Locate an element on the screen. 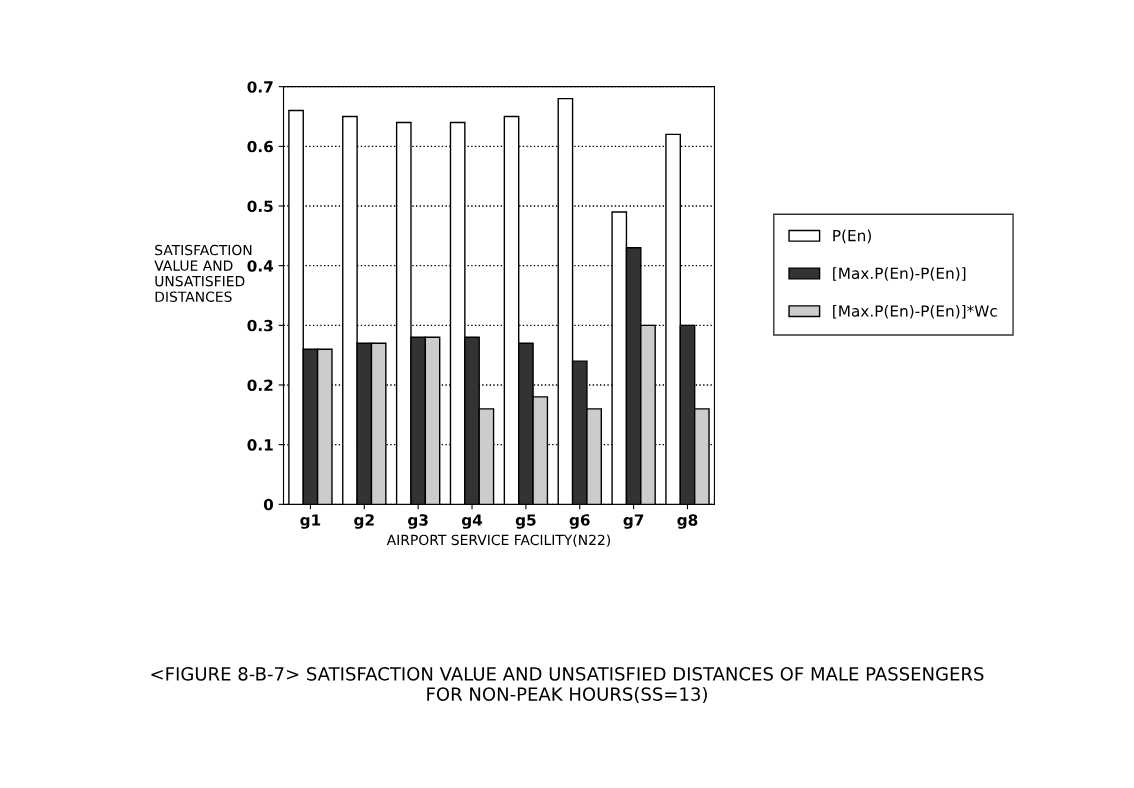 This screenshot has height=788, width=1134. legend-label: [Max.P(En)-P(En)] is located at coordinates (899, 274).